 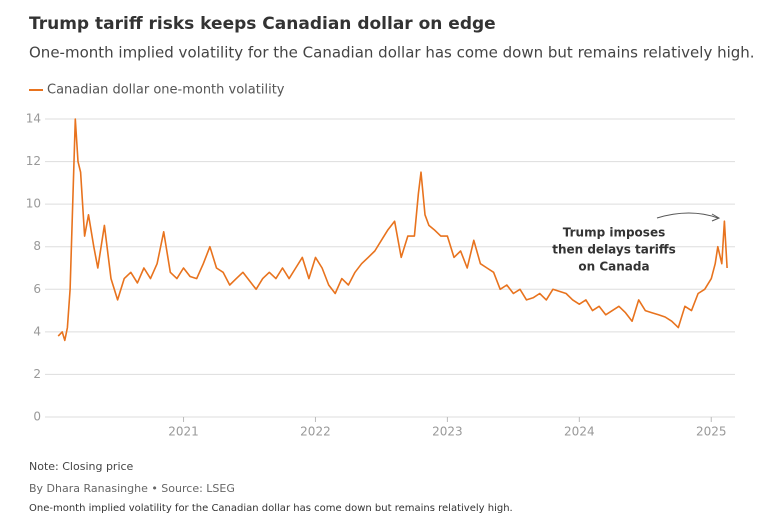 I want to click on legend-label: Canadian dollar one-month volatility, so click(x=166, y=90).